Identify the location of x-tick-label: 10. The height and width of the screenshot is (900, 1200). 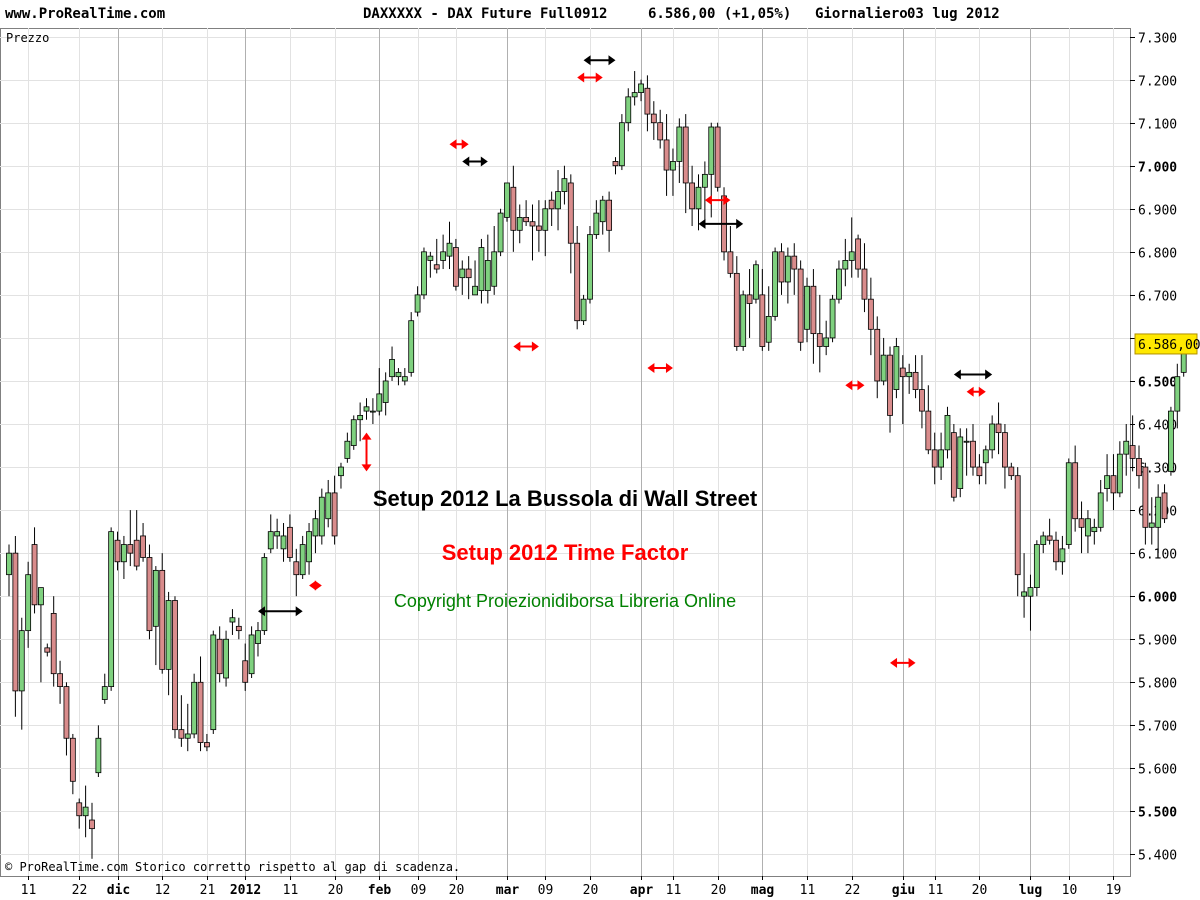
(1070, 890).